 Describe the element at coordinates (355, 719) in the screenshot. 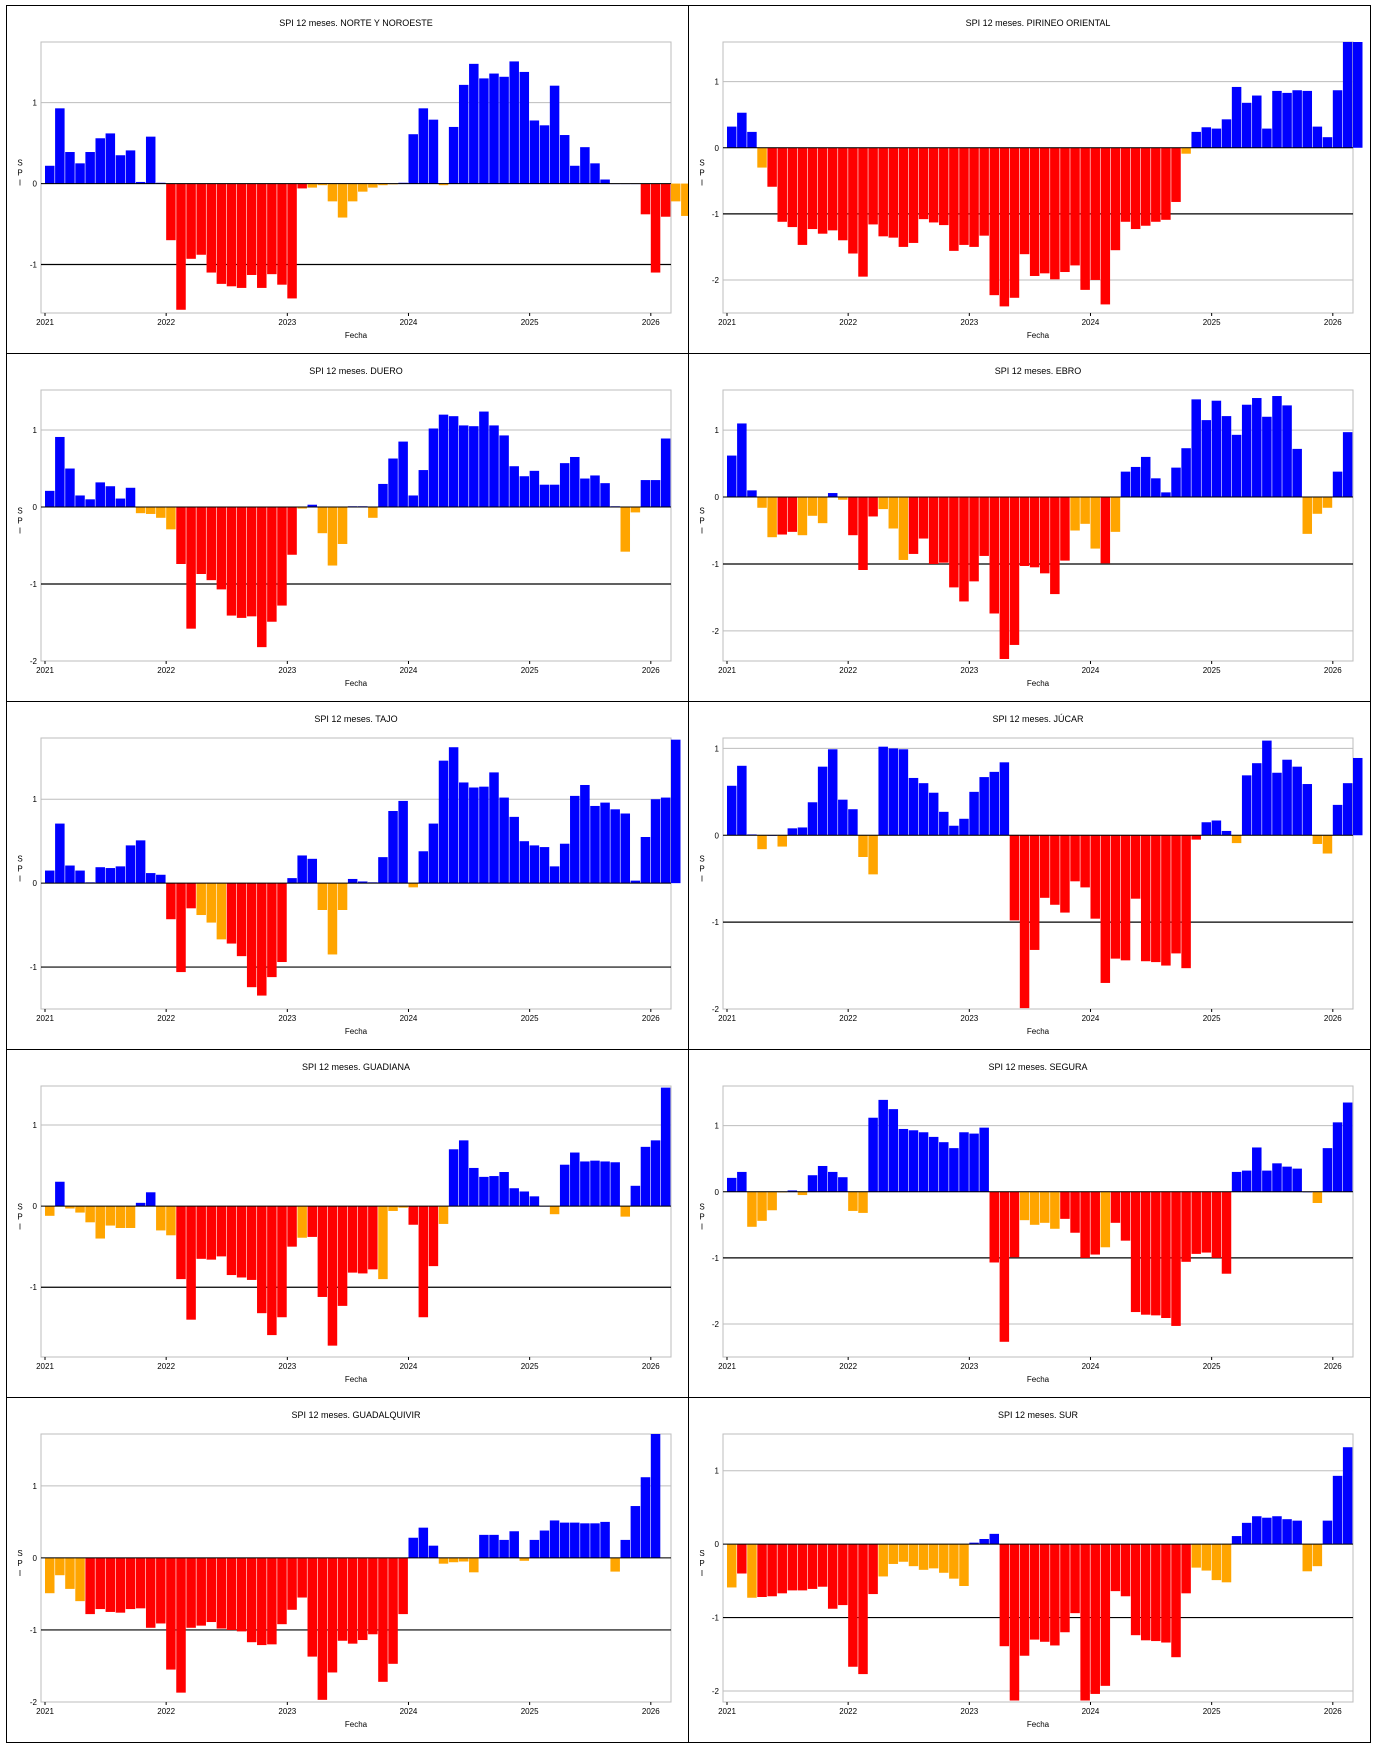

I see `chart-title: SPI 12 meses. TAJO` at that location.